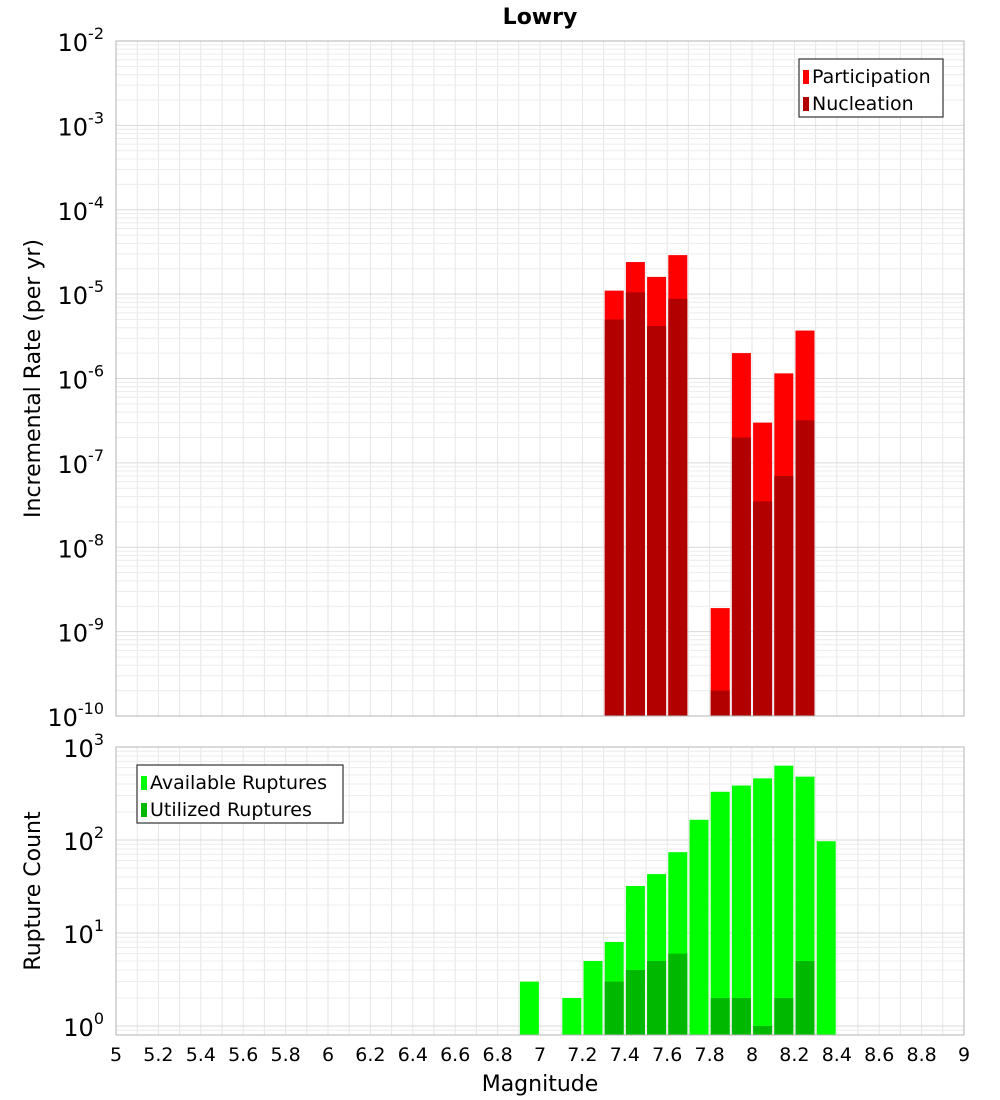 This screenshot has height=1100, width=1000. Describe the element at coordinates (720, 662) in the screenshot. I see `bar-participation` at that location.